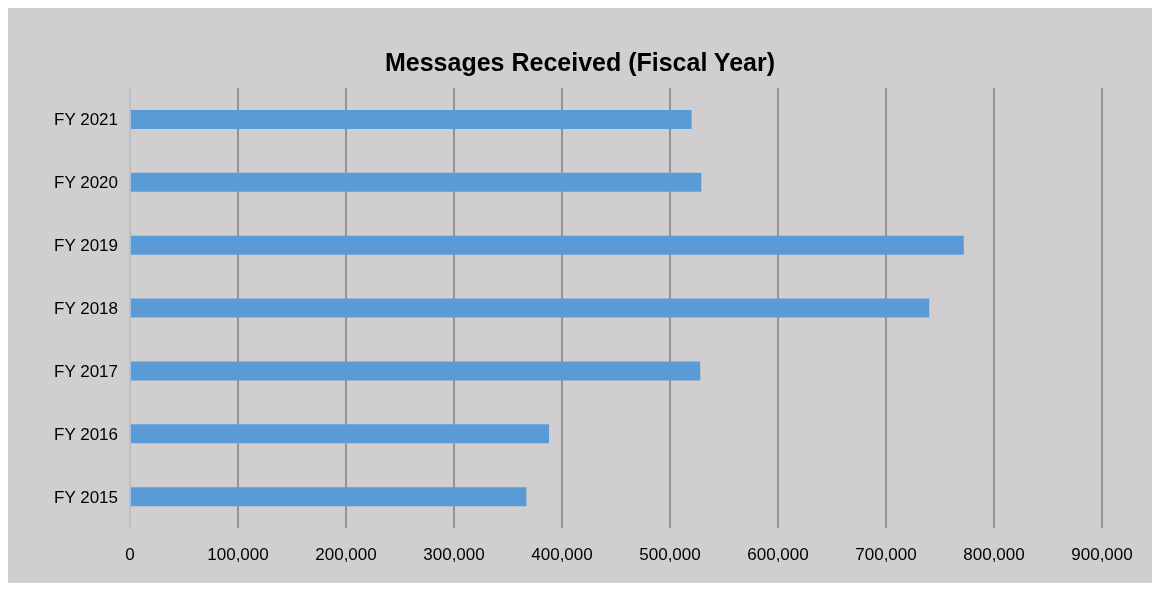 Image resolution: width=1160 pixels, height=591 pixels. Describe the element at coordinates (562, 555) in the screenshot. I see `x-tick-label: 400,000` at that location.